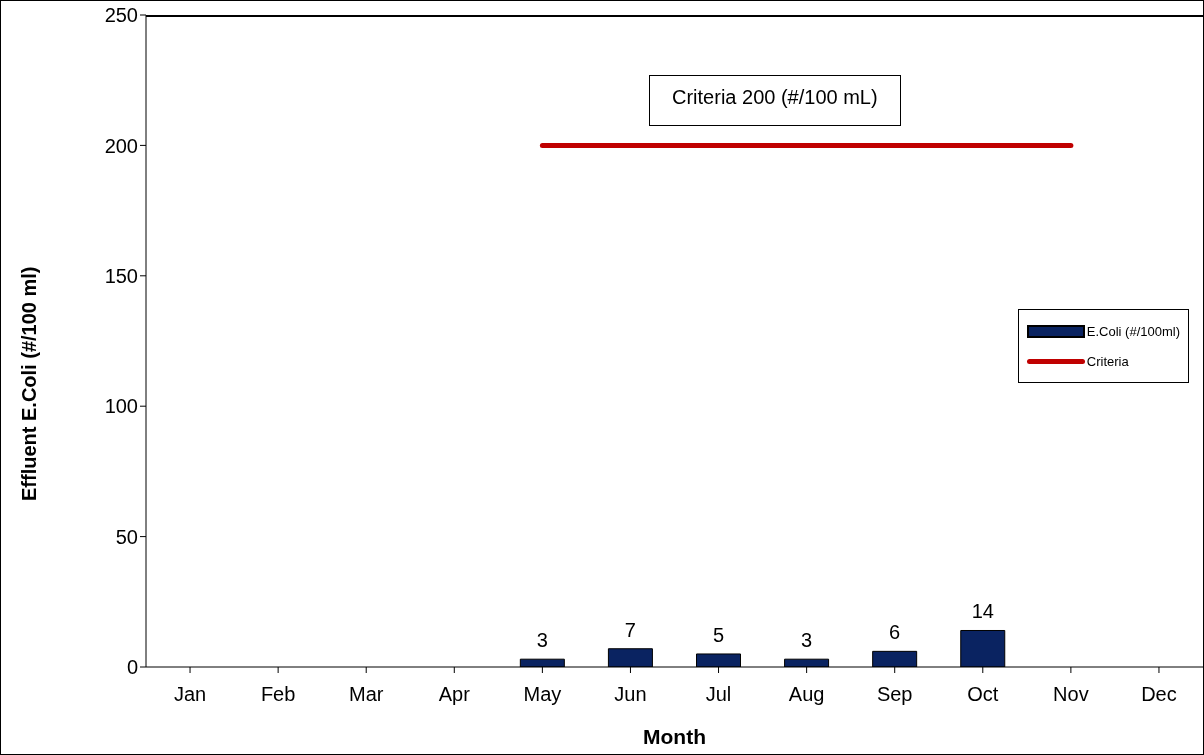 The width and height of the screenshot is (1204, 755). Describe the element at coordinates (121, 15) in the screenshot. I see `y-tick-label: 250` at that location.